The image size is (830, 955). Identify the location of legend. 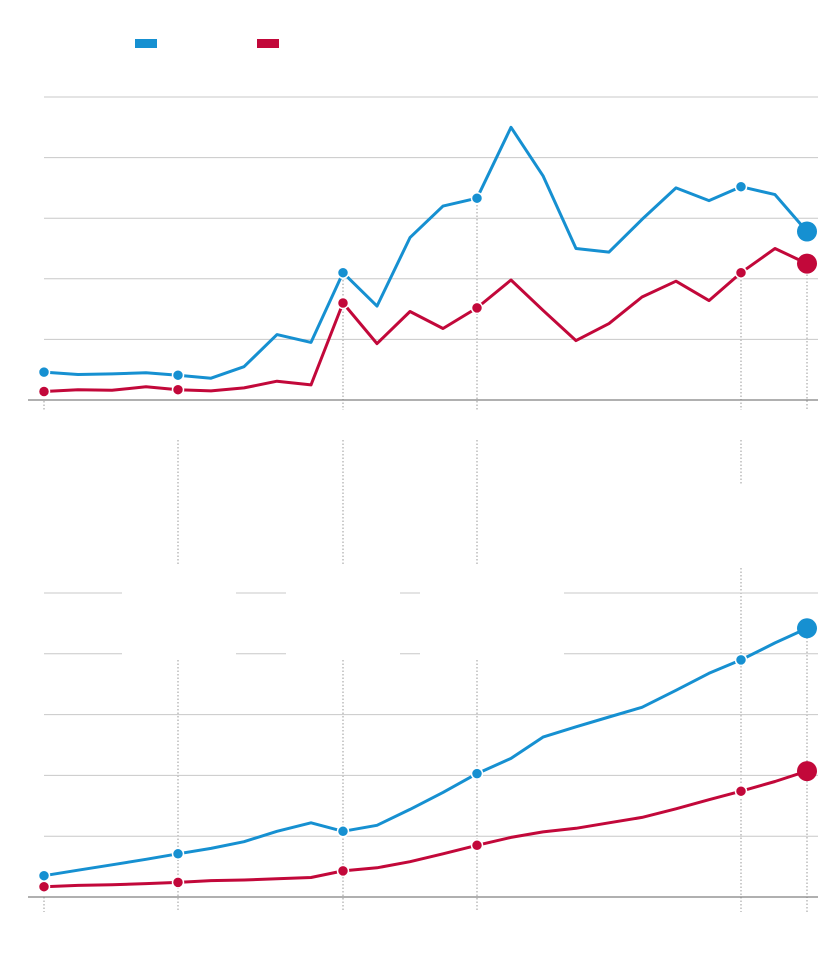
(207, 43).